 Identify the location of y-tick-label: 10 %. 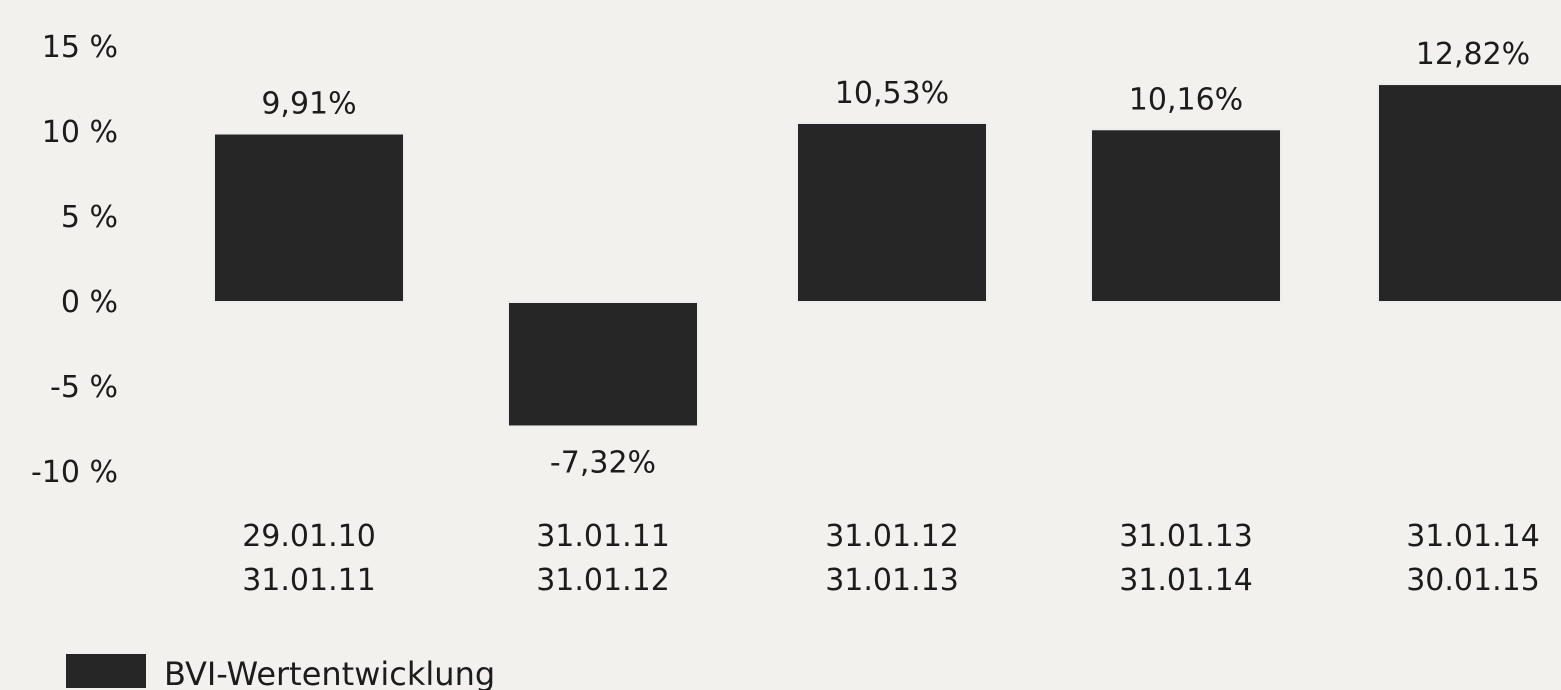
(80, 132).